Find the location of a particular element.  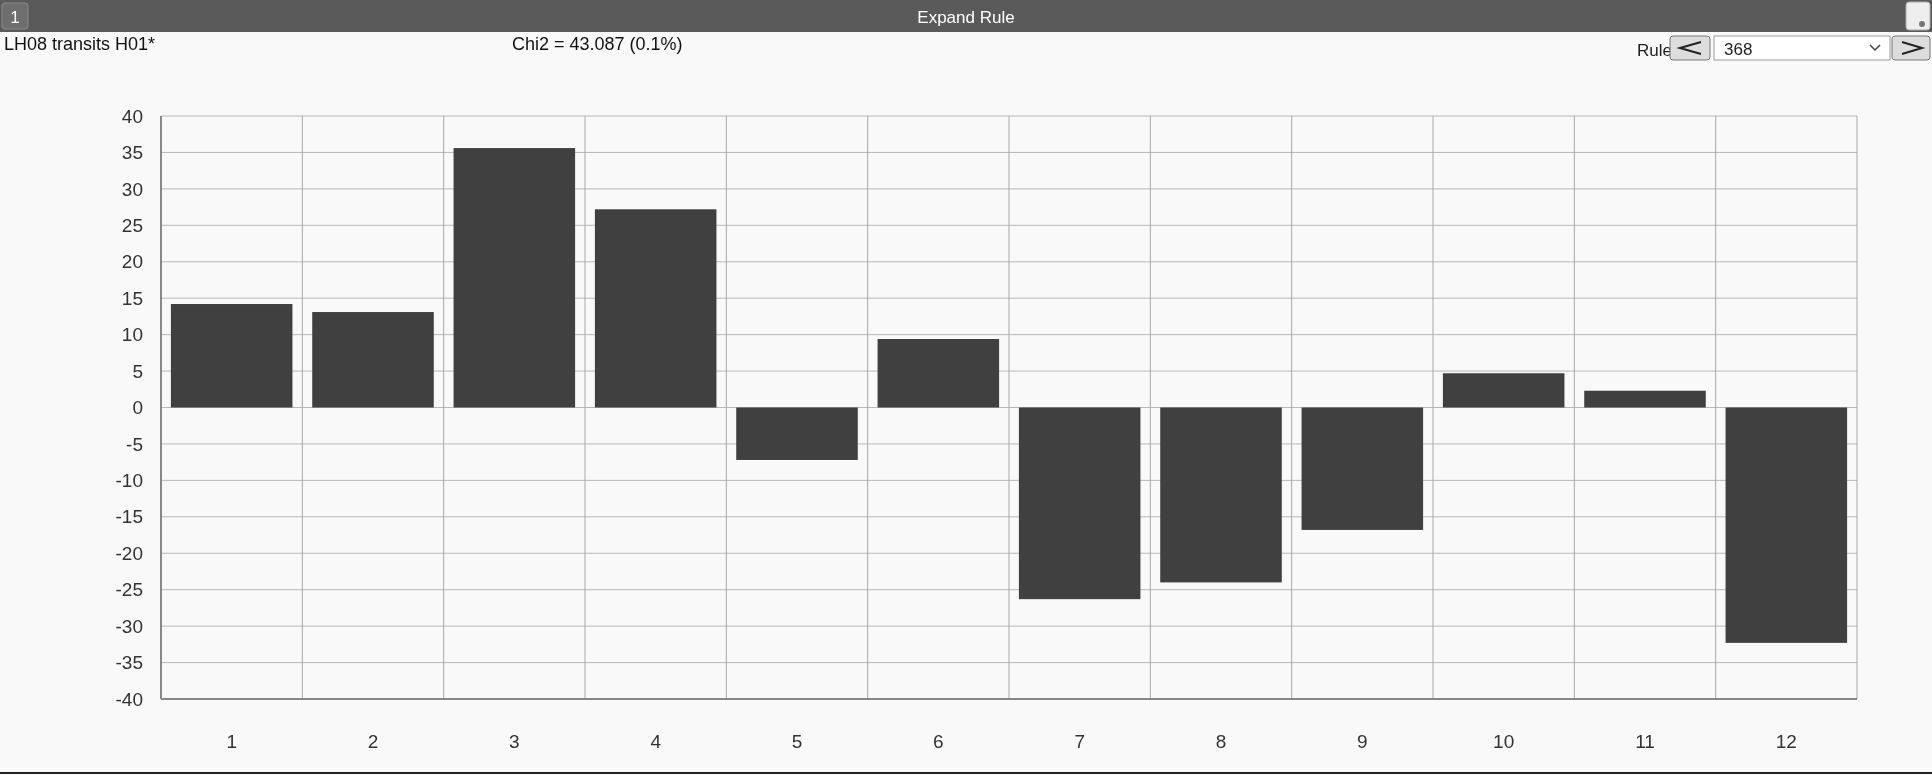

y-tick-label: 40 is located at coordinates (132, 116).